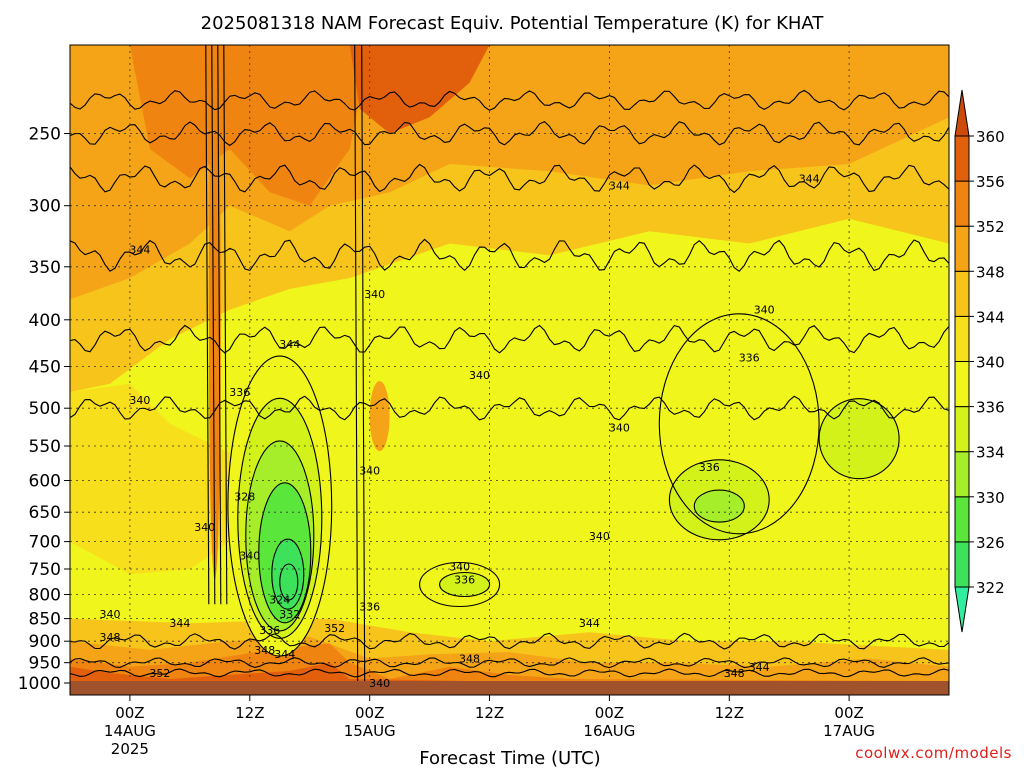  Describe the element at coordinates (990, 137) in the screenshot. I see `colorbar-label: 360` at that location.